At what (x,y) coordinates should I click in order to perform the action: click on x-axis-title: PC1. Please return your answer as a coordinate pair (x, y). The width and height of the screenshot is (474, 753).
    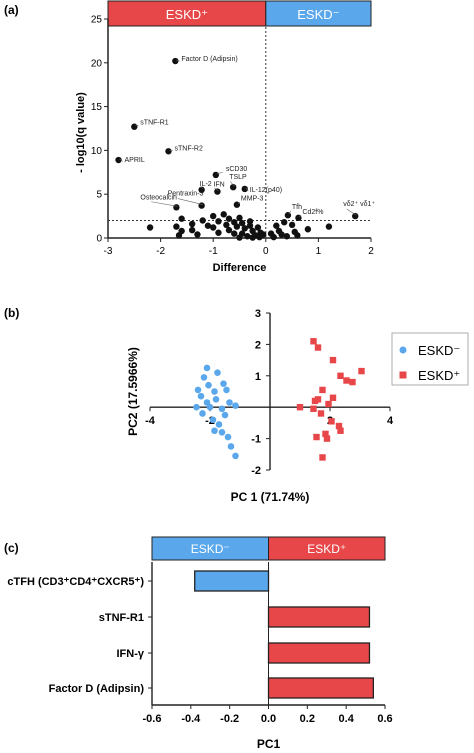
    Looking at the image, I should click on (269, 744).